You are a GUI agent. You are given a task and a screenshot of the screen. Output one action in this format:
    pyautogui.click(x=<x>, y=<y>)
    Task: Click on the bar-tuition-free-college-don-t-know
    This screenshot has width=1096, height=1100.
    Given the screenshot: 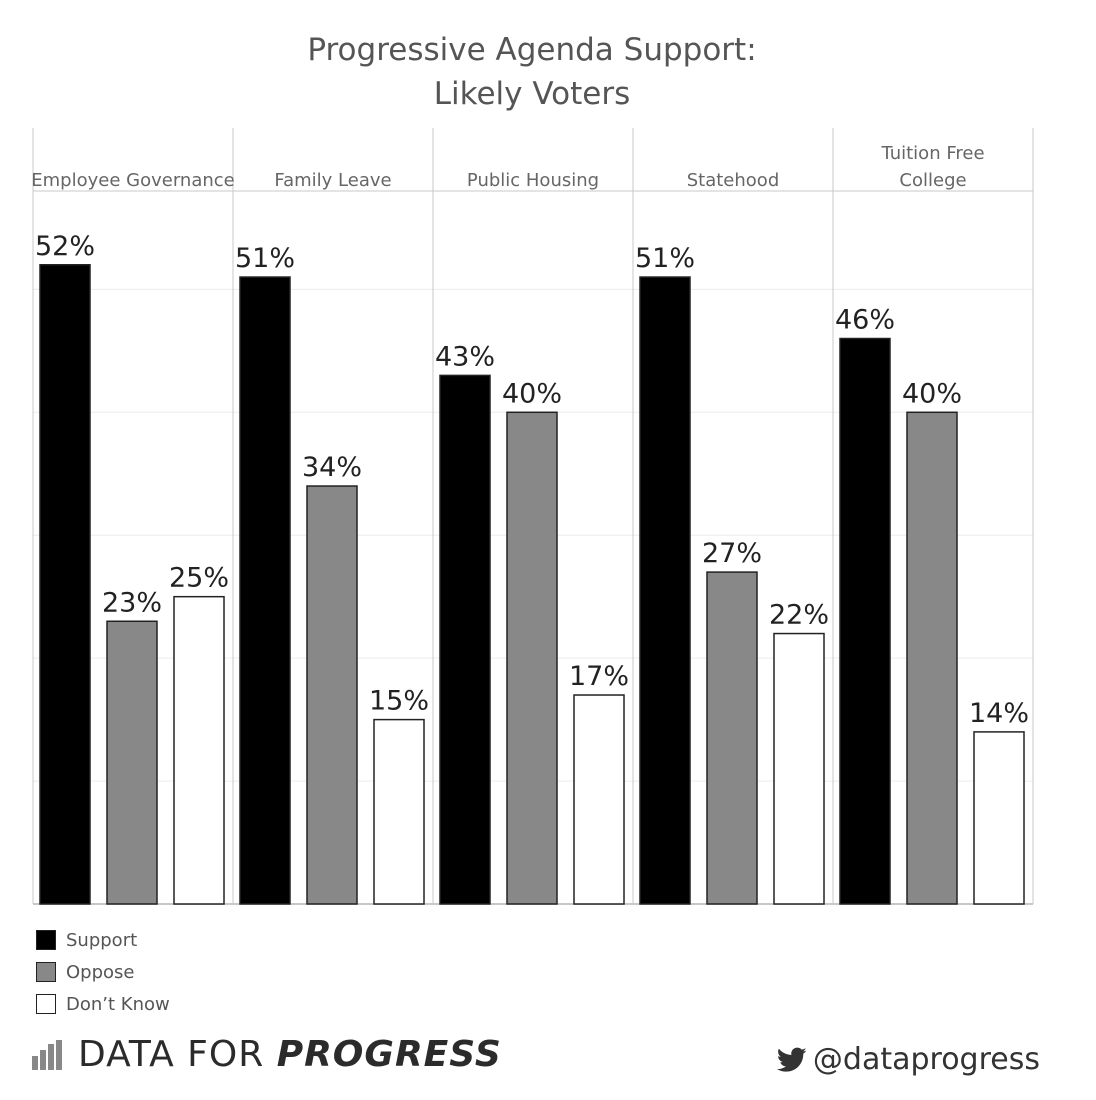 What is the action you would take?
    pyautogui.click(x=999, y=818)
    